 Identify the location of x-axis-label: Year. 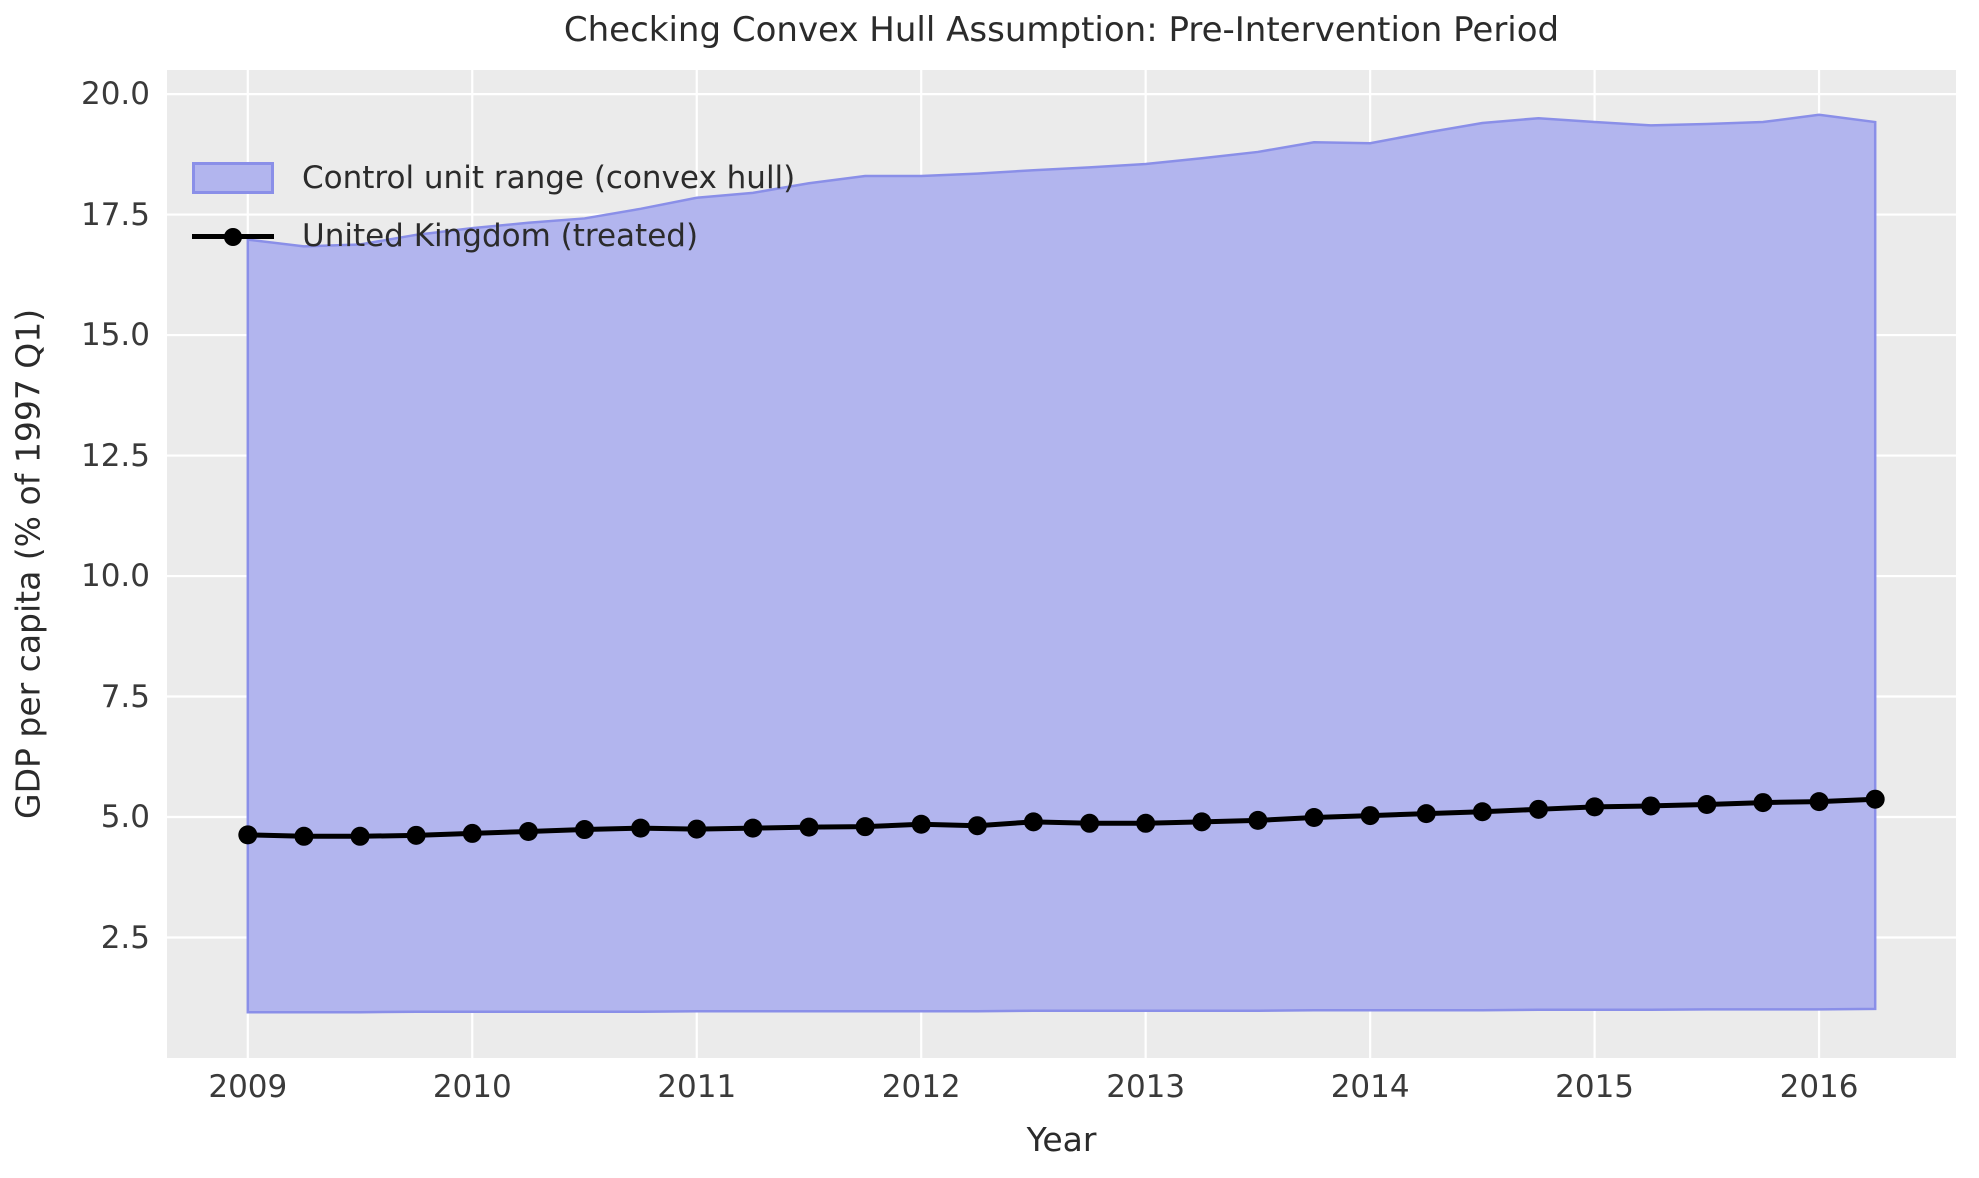
(1061, 1139).